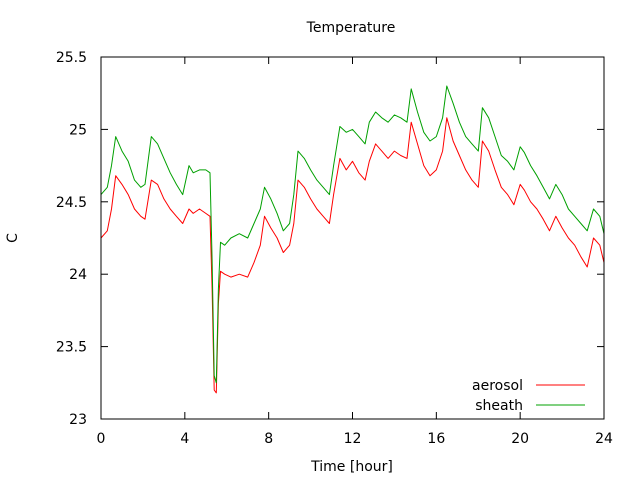  Describe the element at coordinates (78, 420) in the screenshot. I see `y-tick-label: 23` at that location.